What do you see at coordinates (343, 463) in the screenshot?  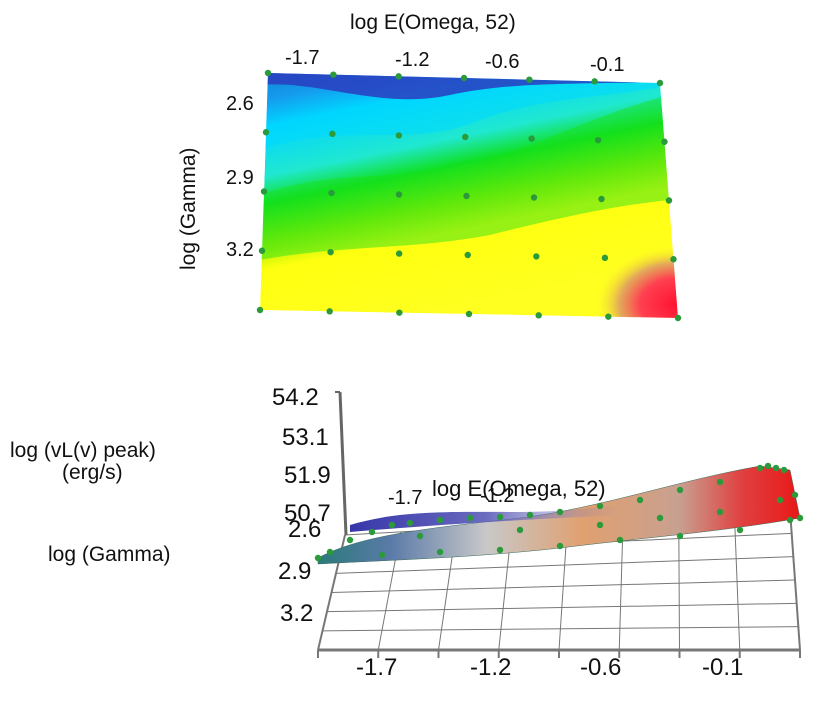 I see `z-axis-line` at bounding box center [343, 463].